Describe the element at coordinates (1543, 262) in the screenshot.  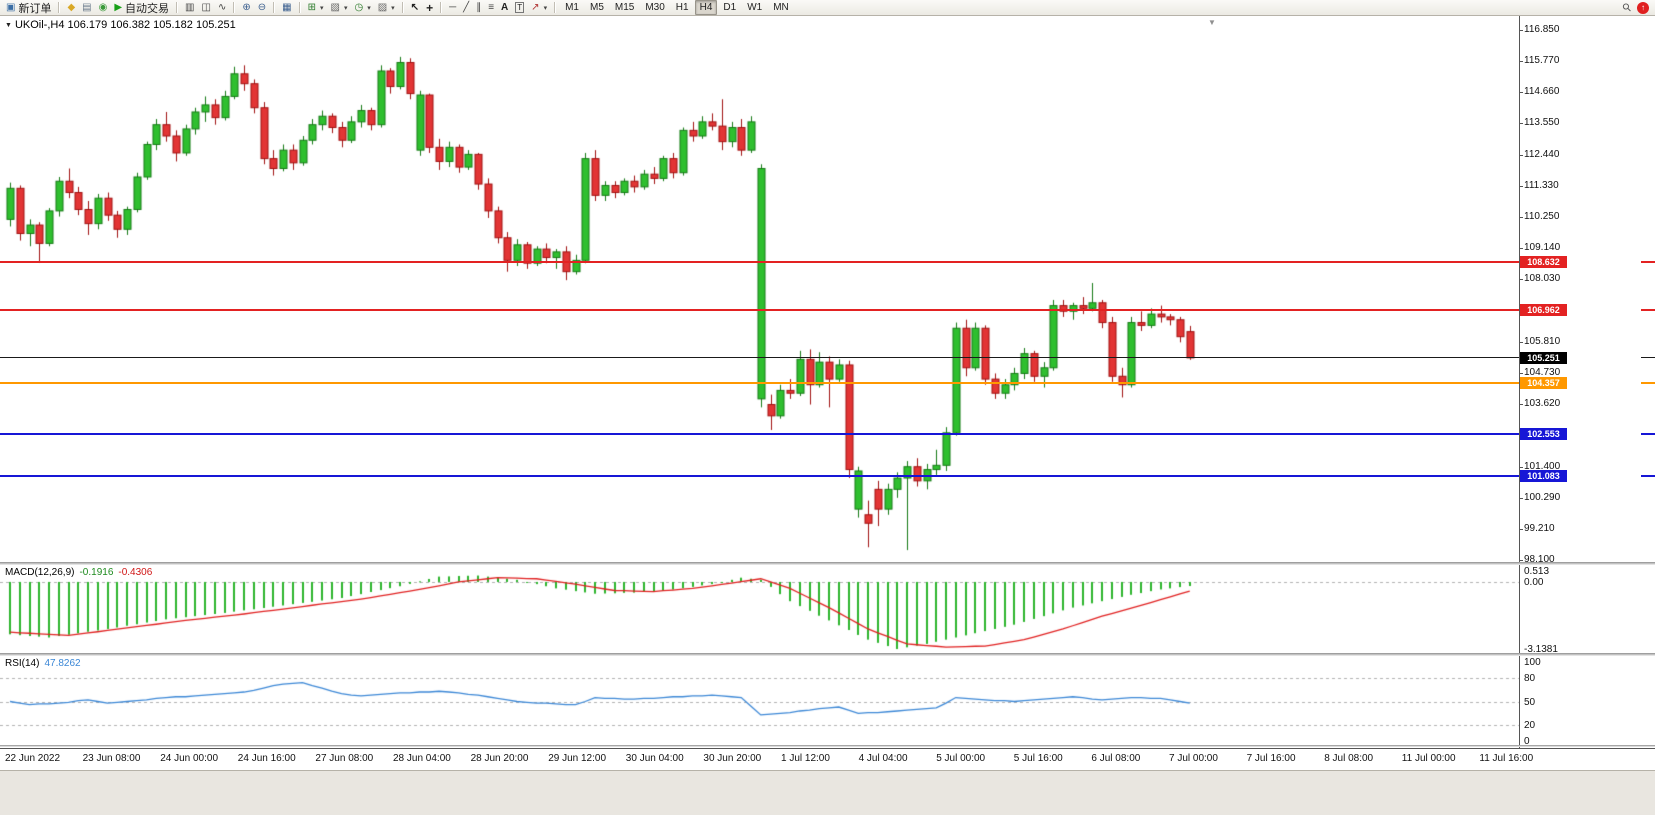
I see `price-level-badge: 108.632` at that location.